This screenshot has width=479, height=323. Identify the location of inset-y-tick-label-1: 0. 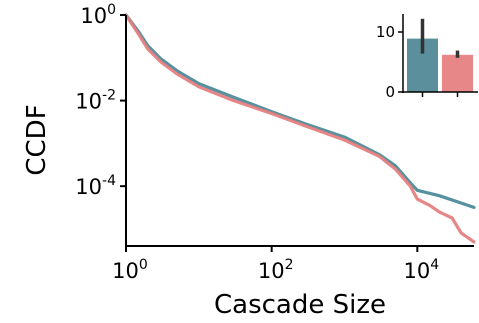
(390, 92).